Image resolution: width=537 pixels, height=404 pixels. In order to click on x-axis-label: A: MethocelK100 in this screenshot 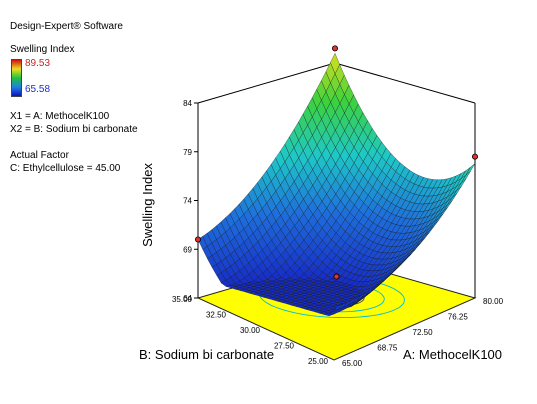, I will do `click(452, 354)`.